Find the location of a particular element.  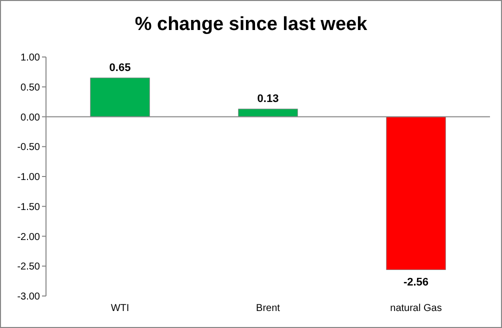

y-tick-label: -3.00 is located at coordinates (28, 297).